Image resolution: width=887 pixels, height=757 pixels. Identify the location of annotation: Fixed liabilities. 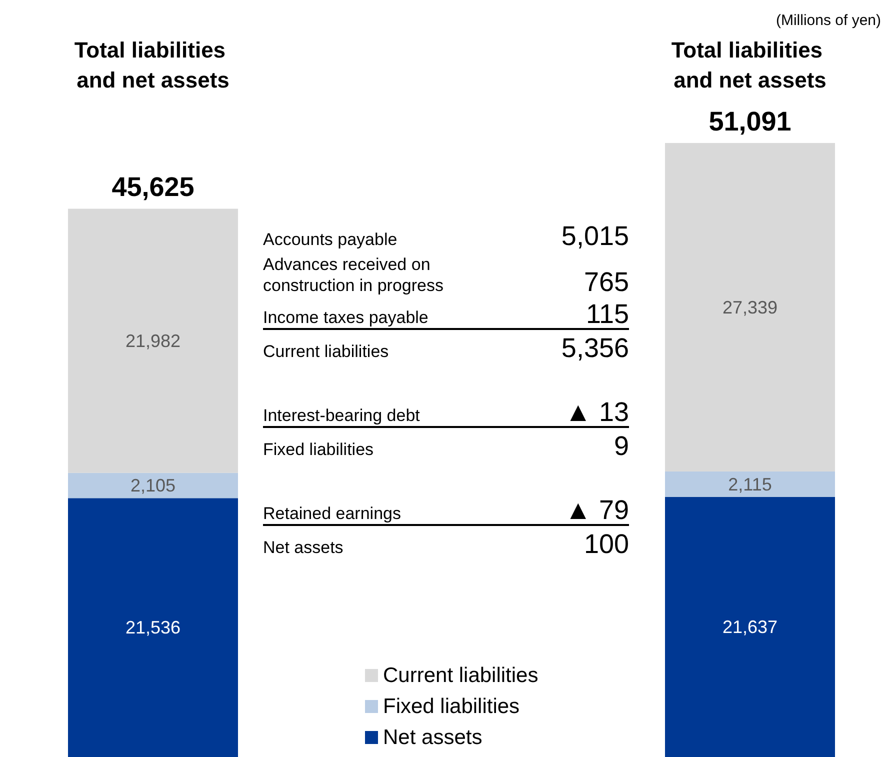
(318, 449).